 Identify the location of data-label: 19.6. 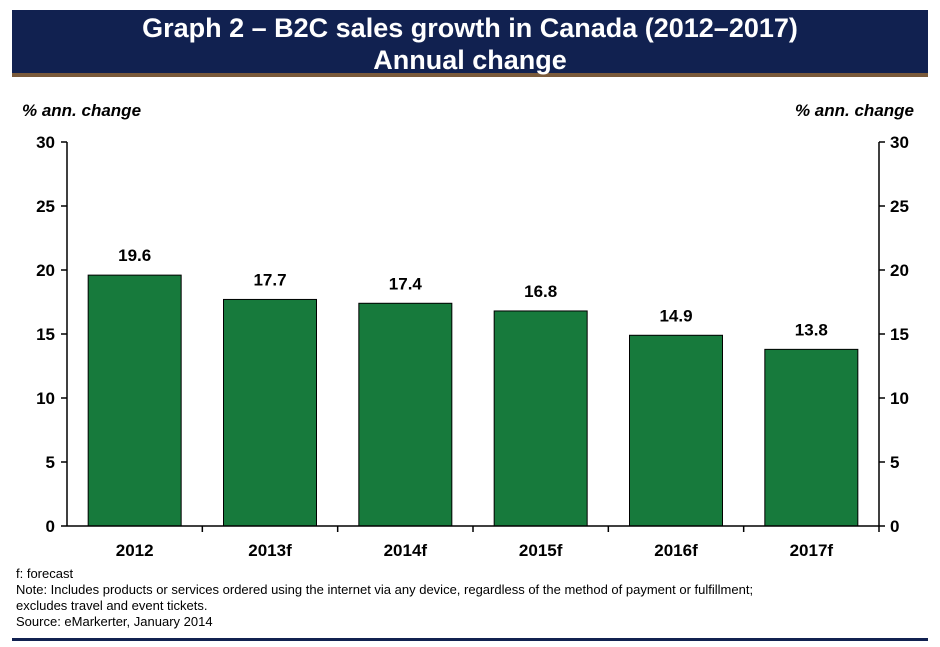
(134, 255).